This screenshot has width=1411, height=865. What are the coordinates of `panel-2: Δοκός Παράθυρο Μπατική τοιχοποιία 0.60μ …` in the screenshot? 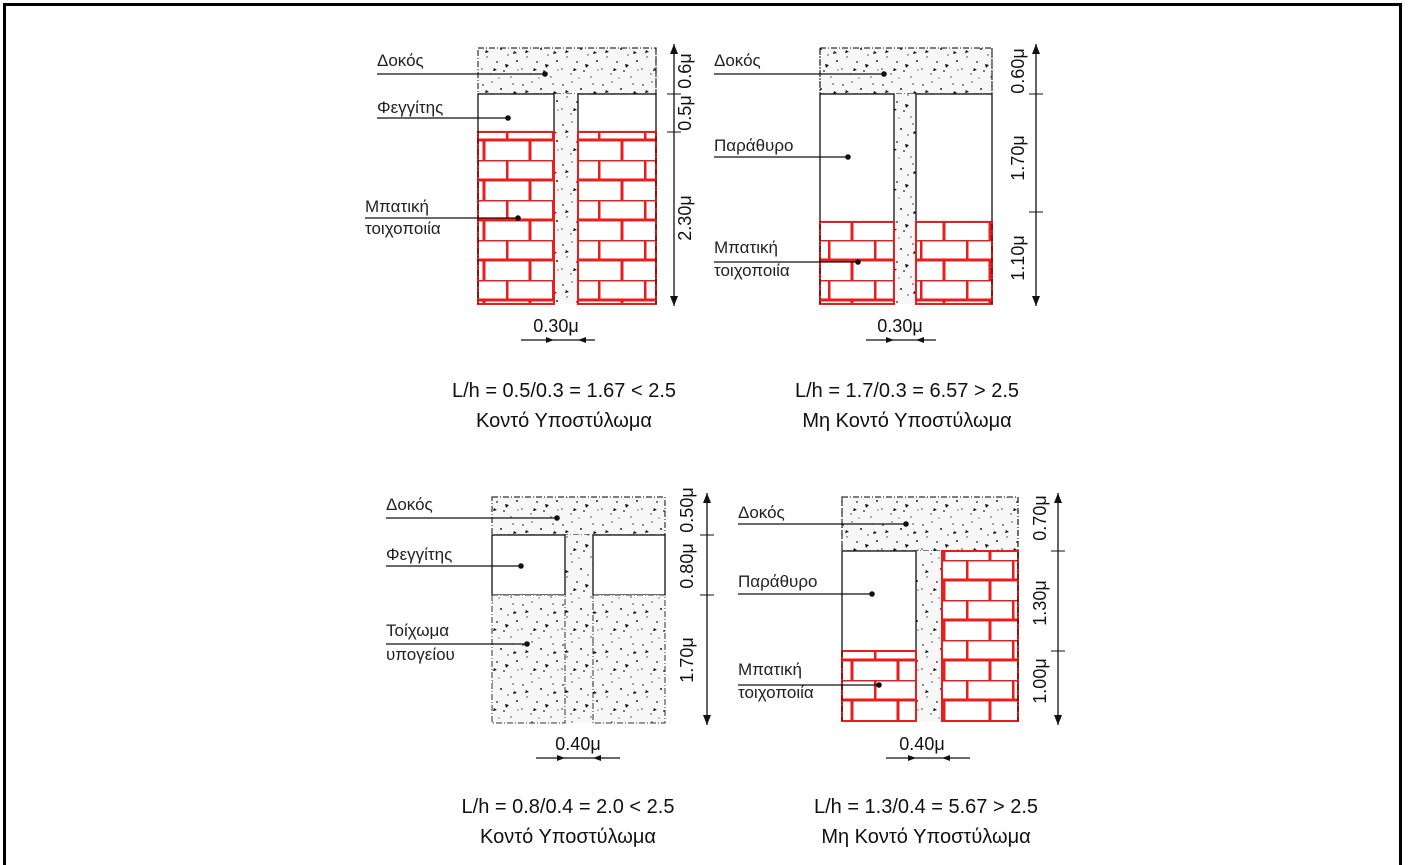 It's located at (878, 238).